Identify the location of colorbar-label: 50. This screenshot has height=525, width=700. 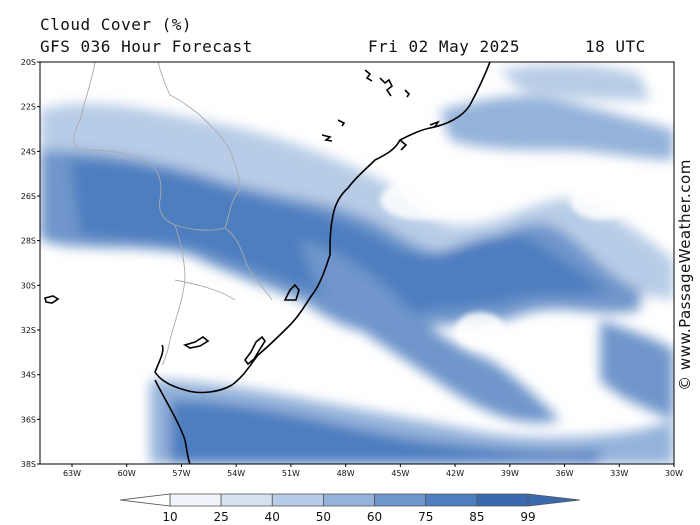
(323, 517).